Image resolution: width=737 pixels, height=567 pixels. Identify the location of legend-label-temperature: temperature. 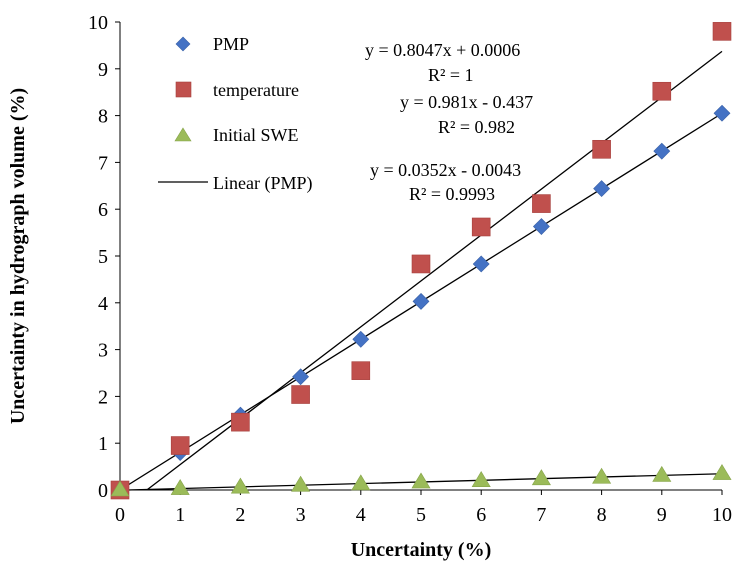
(256, 90).